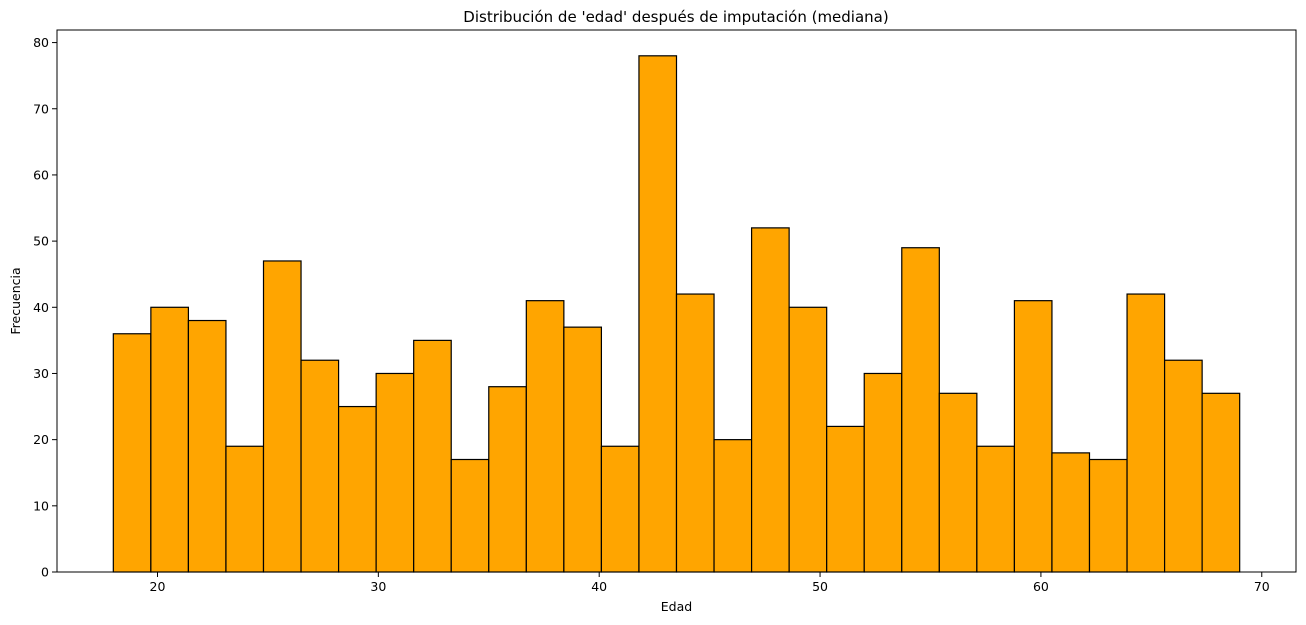 The height and width of the screenshot is (625, 1306). Describe the element at coordinates (378, 586) in the screenshot. I see `x-tick-label: 30` at that location.